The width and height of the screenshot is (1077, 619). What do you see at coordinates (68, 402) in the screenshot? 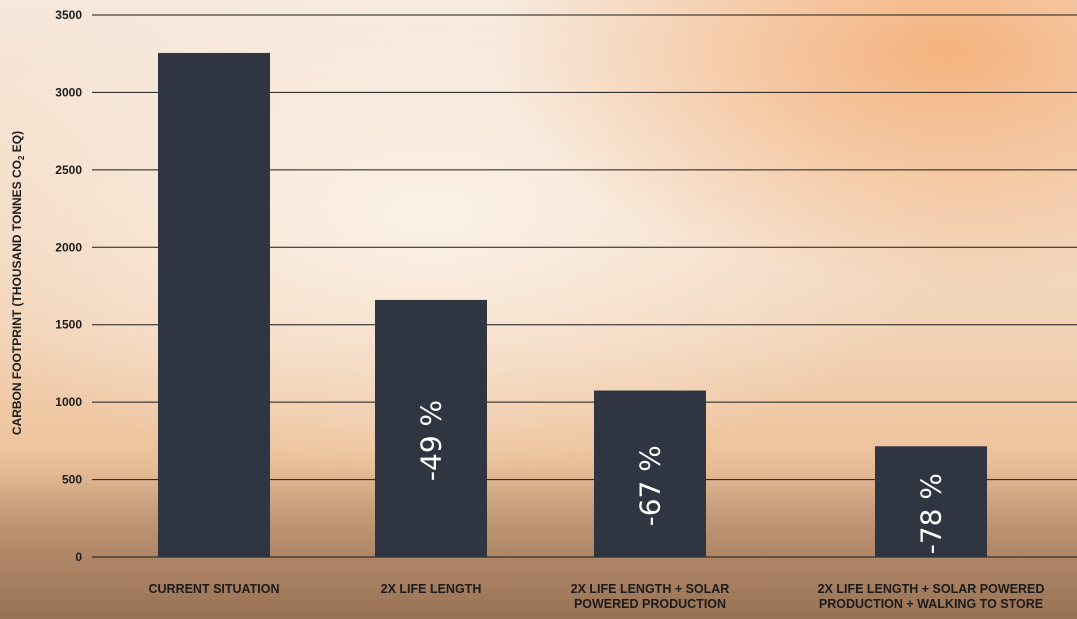
I see `y-tick-label: 1000` at bounding box center [68, 402].